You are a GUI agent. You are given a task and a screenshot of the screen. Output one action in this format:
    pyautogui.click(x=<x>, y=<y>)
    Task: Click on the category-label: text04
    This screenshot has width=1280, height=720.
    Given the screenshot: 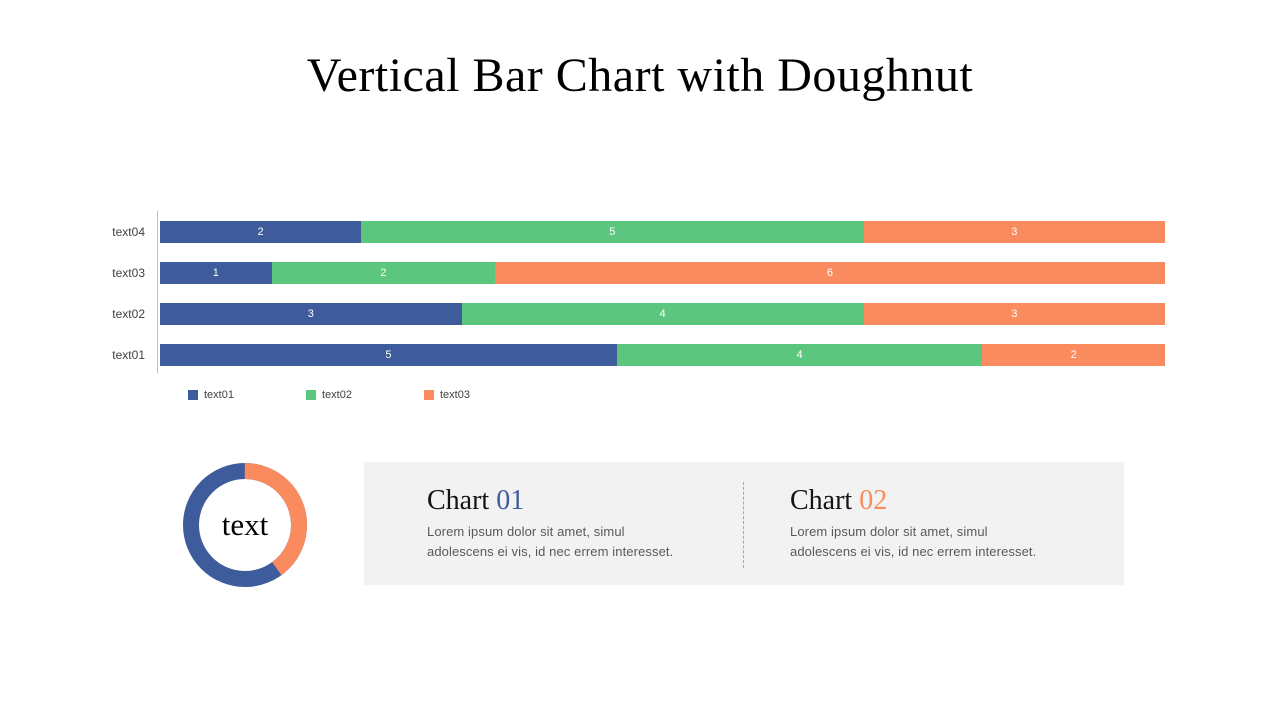 What is the action you would take?
    pyautogui.click(x=128, y=232)
    